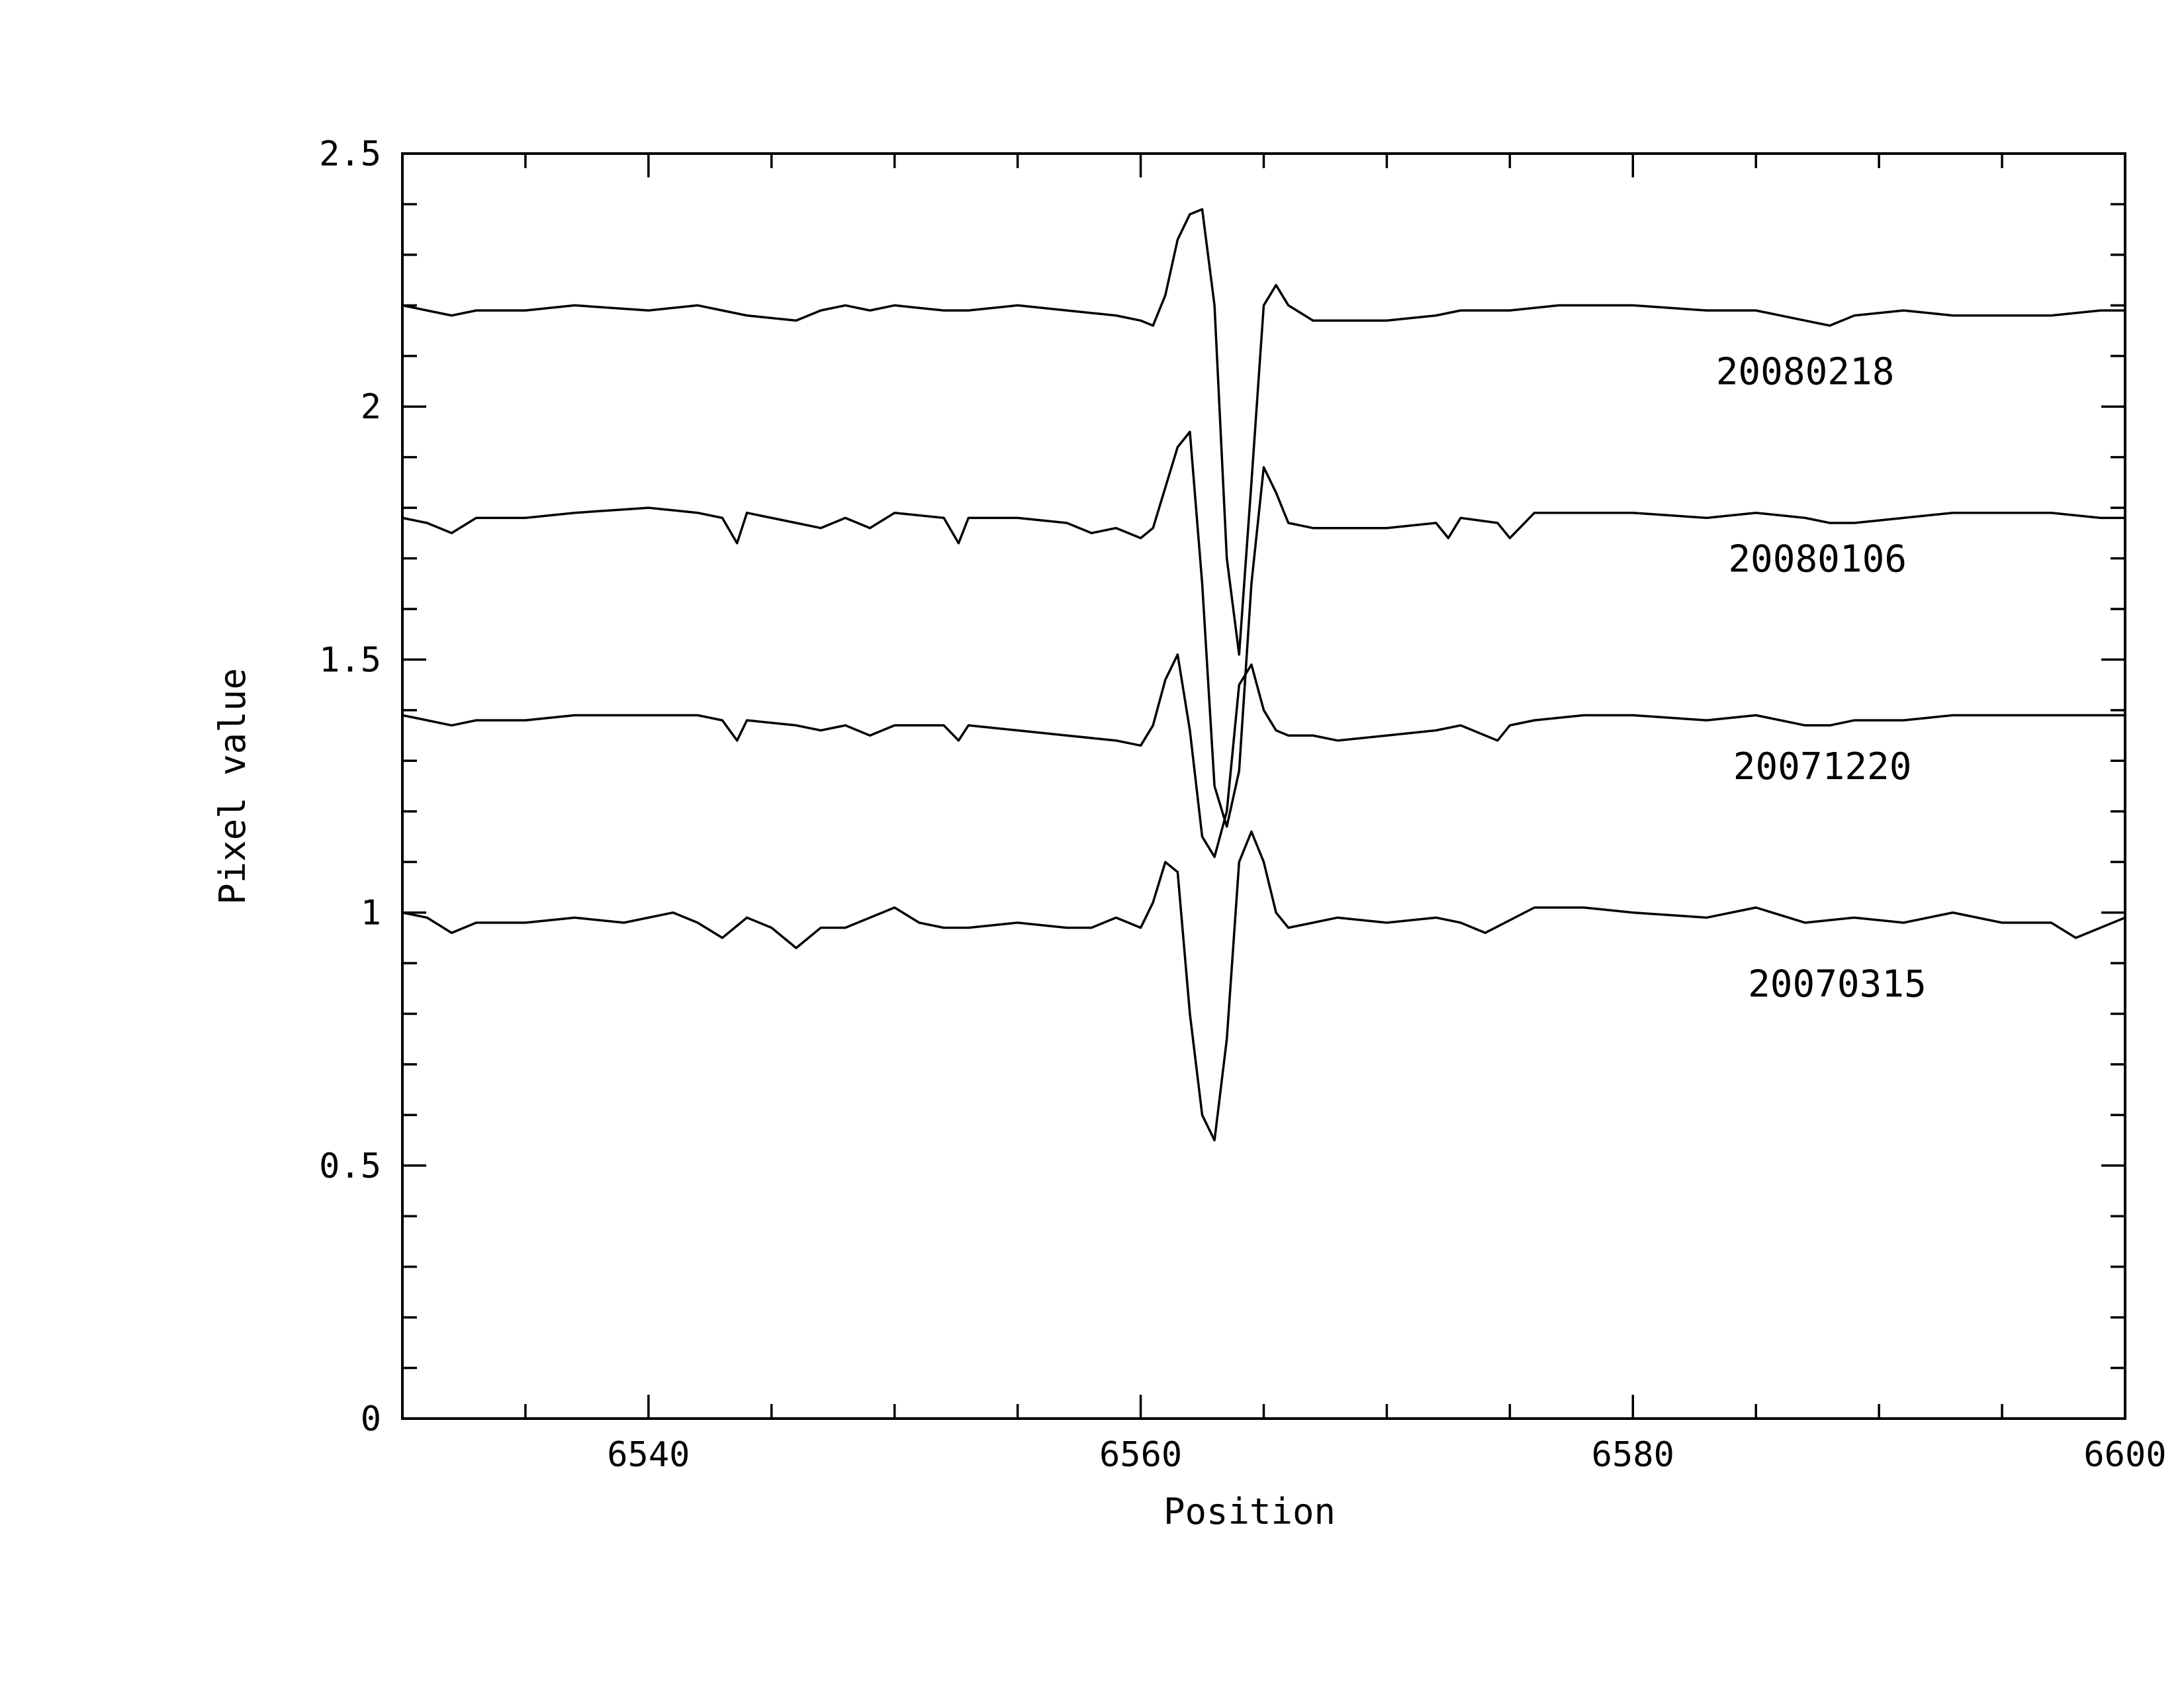 Image resolution: width=2184 pixels, height=1688 pixels. What do you see at coordinates (1633, 1455) in the screenshot?
I see `x-tick-label: 6580` at bounding box center [1633, 1455].